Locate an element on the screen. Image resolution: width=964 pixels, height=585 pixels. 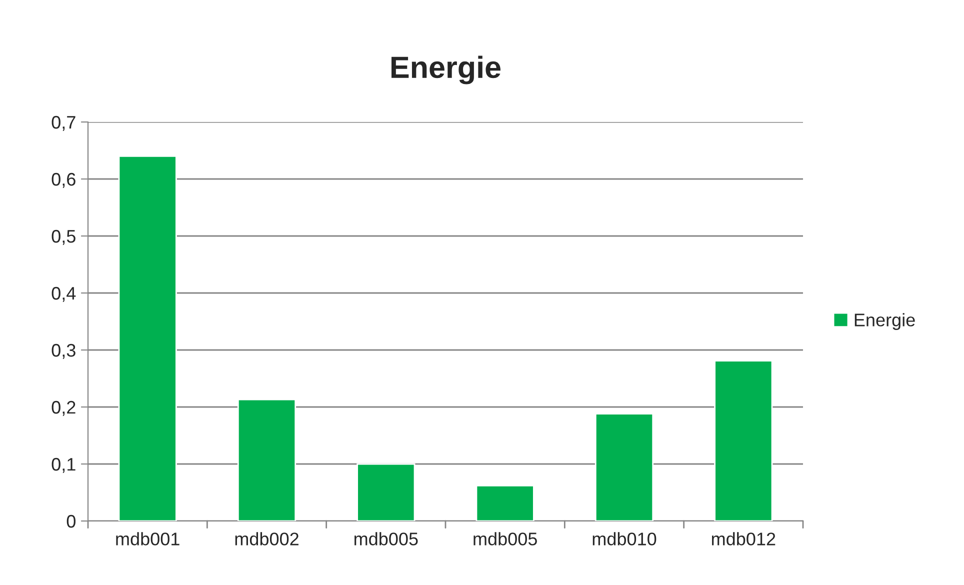
x-tick-label: mdb001 is located at coordinates (148, 539).